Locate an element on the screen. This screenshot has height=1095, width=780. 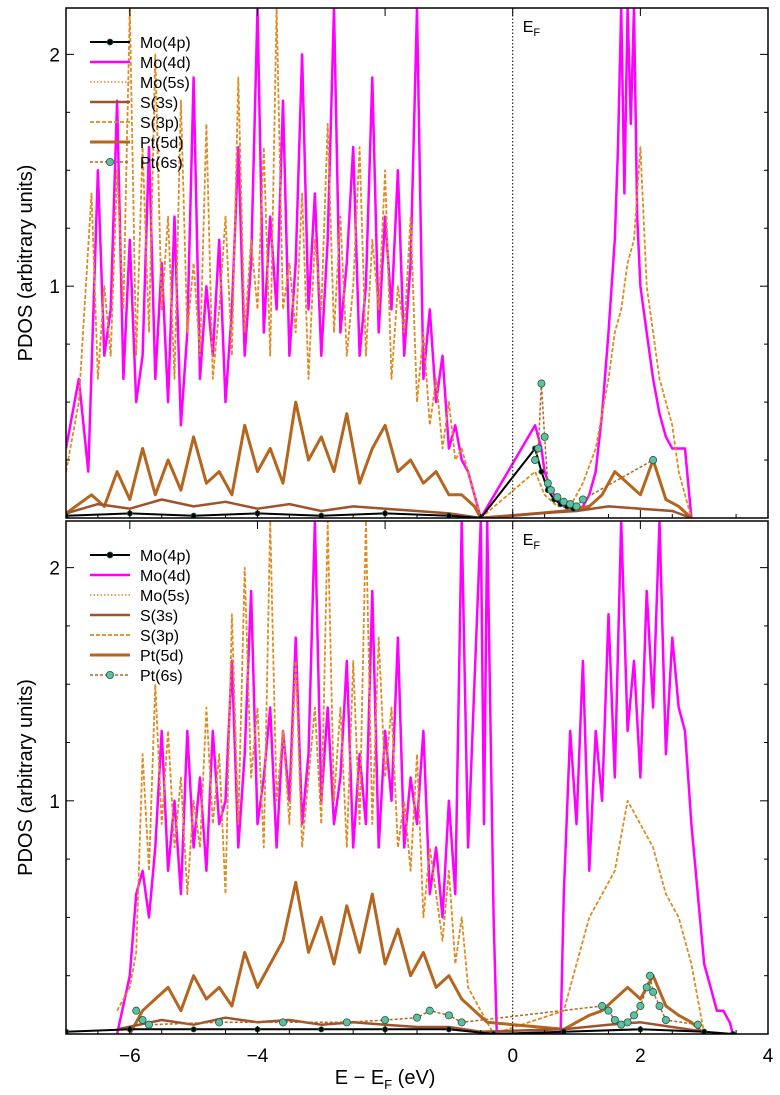
legend-label-bottom-0: Mo(4p) is located at coordinates (165, 556).